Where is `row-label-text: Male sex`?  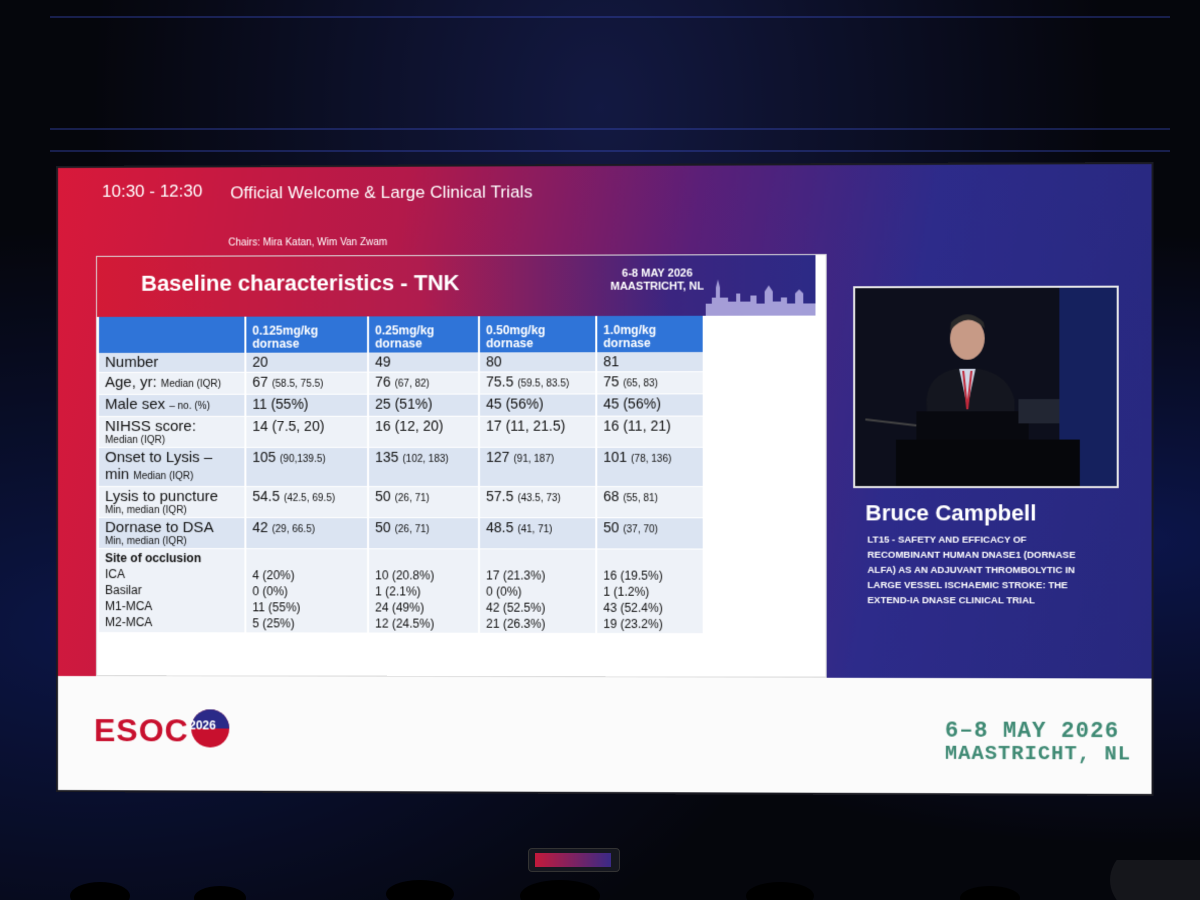 row-label-text: Male sex is located at coordinates (135, 404).